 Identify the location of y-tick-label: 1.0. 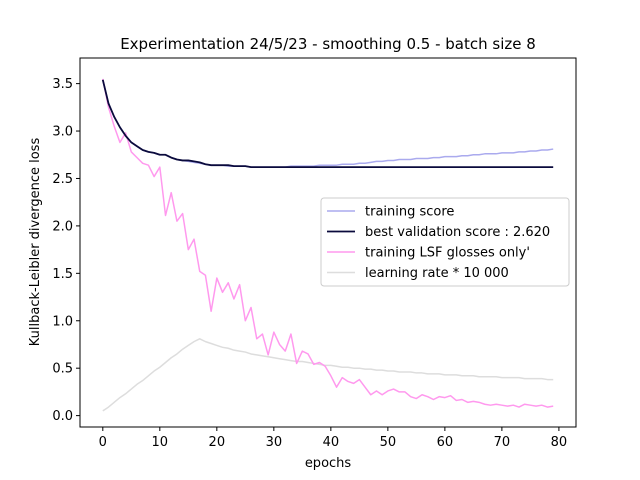
(62, 321).